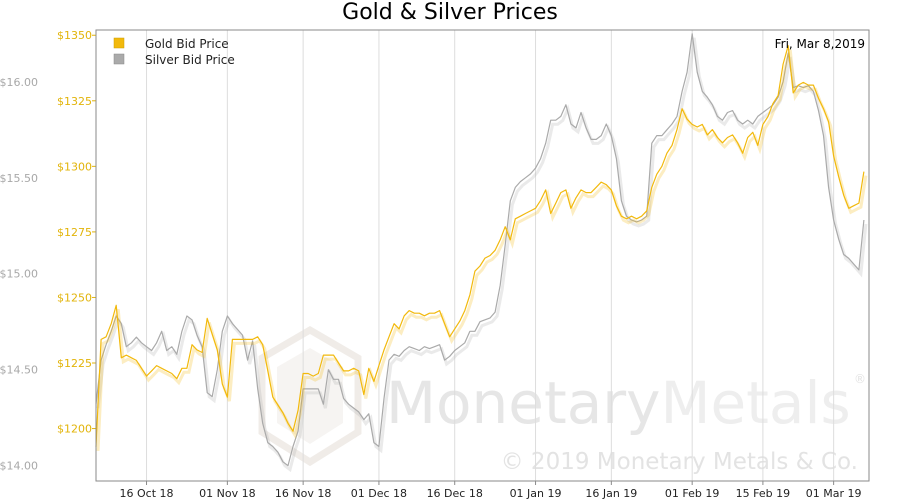  I want to click on legend: Gold Bid Price Silver Bid Price, so click(174, 52).